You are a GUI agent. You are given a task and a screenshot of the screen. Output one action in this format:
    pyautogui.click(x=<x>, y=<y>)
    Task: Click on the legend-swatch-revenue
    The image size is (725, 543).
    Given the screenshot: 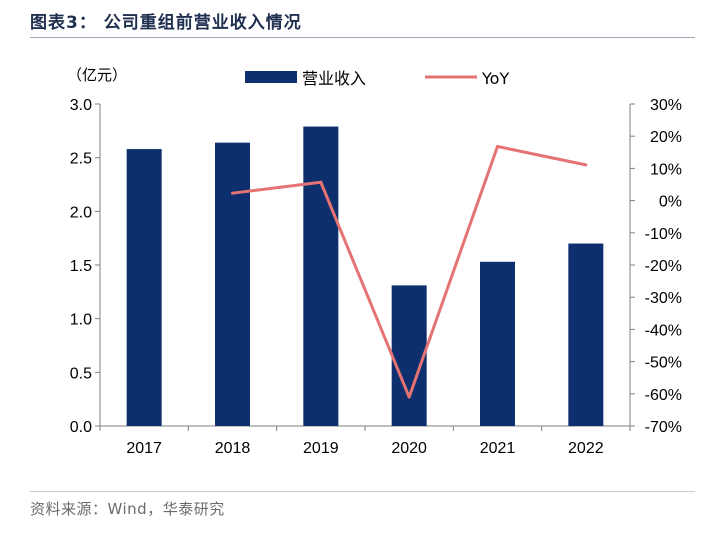 What is the action you would take?
    pyautogui.click(x=271, y=77)
    